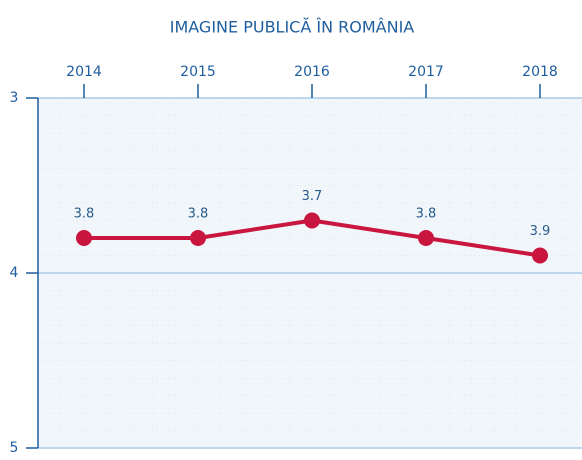 The width and height of the screenshot is (582, 460). What do you see at coordinates (312, 196) in the screenshot?
I see `data-label: 3.7` at bounding box center [312, 196].